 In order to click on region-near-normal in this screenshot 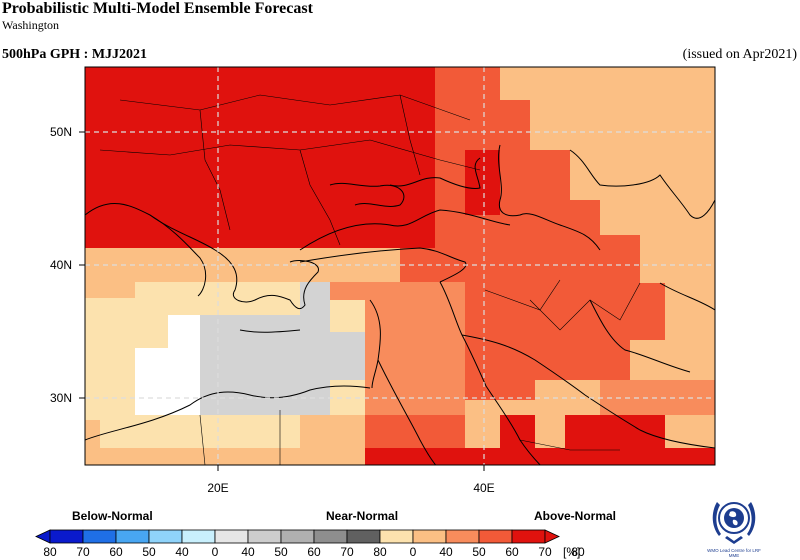, I will do `click(282, 348)`.